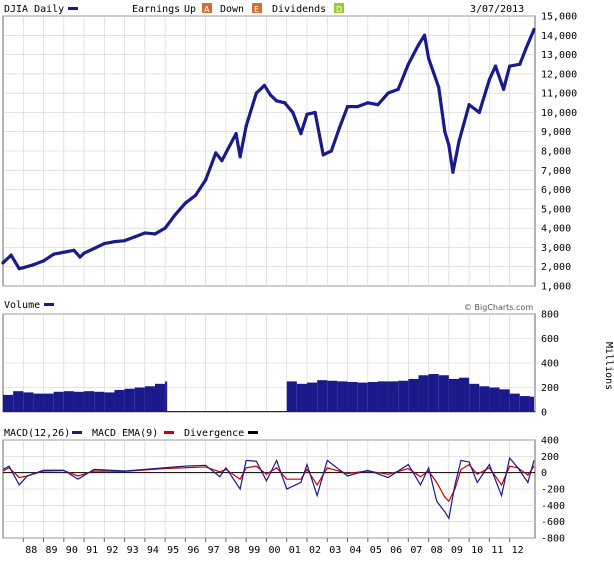 This screenshot has width=614, height=564. Describe the element at coordinates (550, 364) in the screenshot. I see `y-tick-label: 400` at that location.